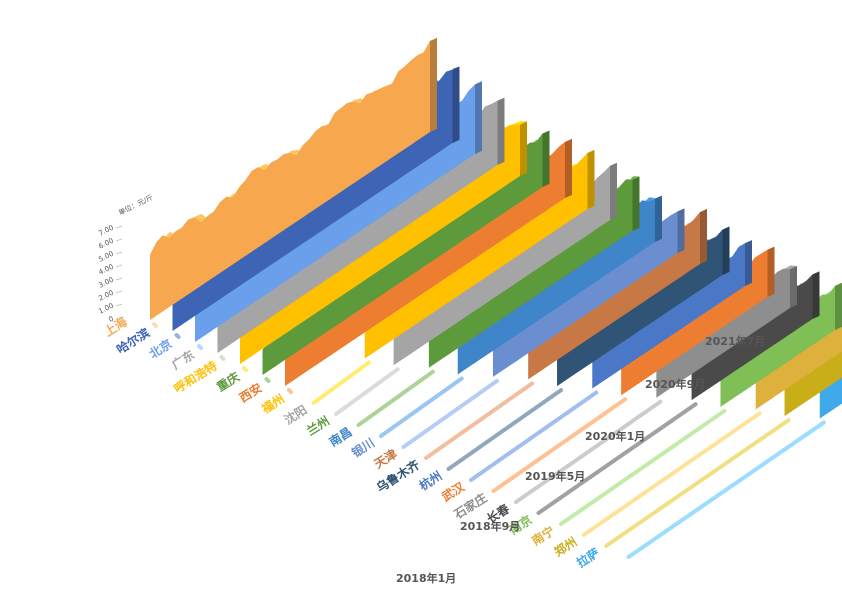  Describe the element at coordinates (543, 535) in the screenshot. I see `series-label: 南宁` at that location.